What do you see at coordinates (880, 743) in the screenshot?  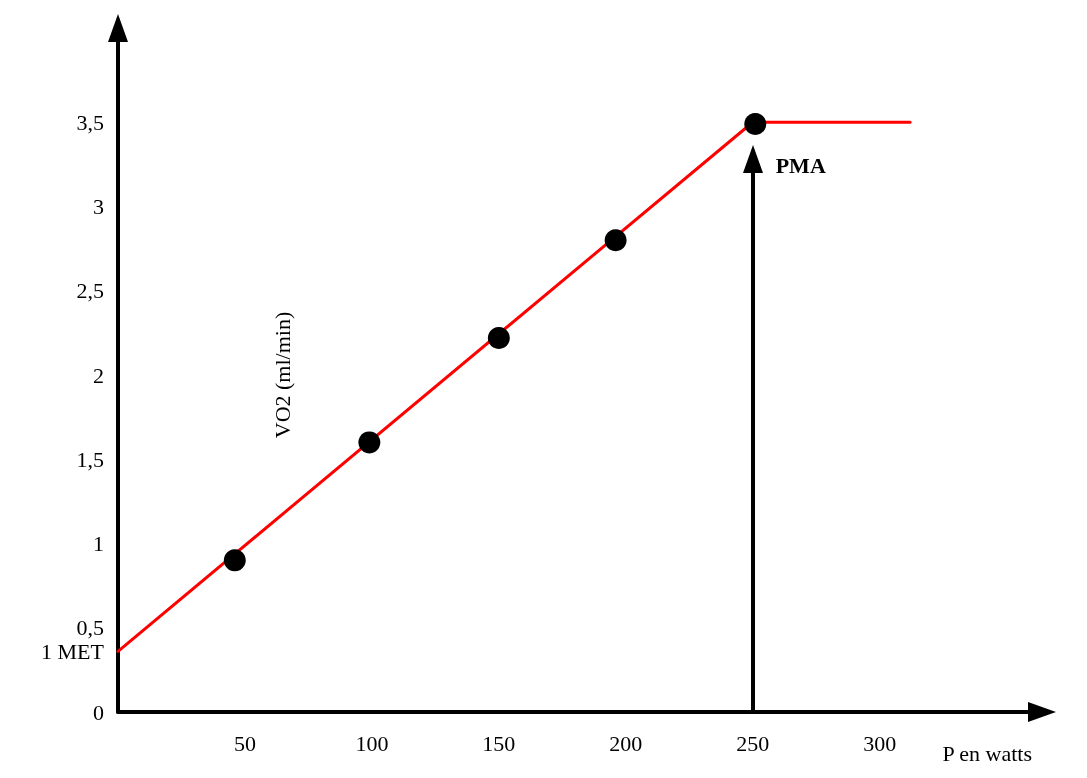 I see `x-tick-label: 300` at bounding box center [880, 743].